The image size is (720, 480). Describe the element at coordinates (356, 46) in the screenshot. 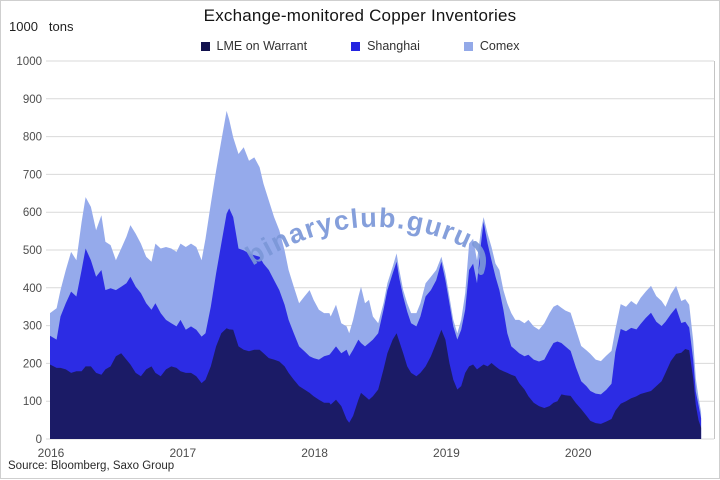

I see `shanghai-swatch-icon` at that location.